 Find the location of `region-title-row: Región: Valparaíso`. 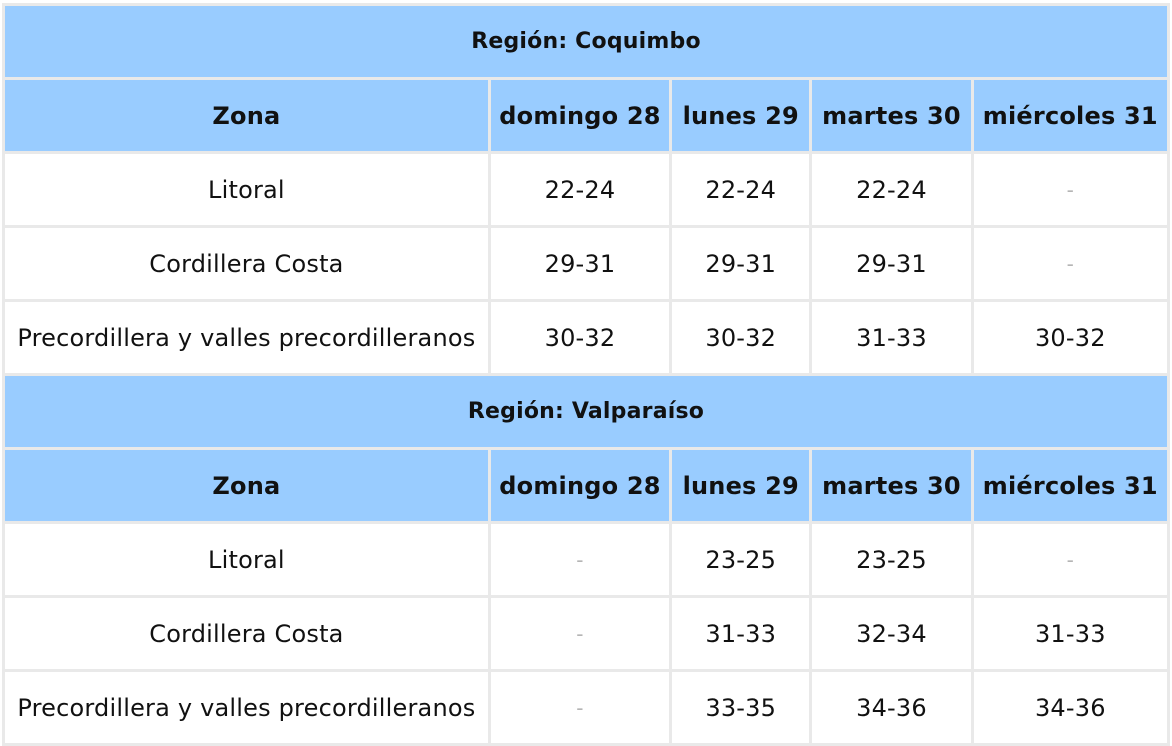

region-title-row: Región: Valparaíso is located at coordinates (586, 411).